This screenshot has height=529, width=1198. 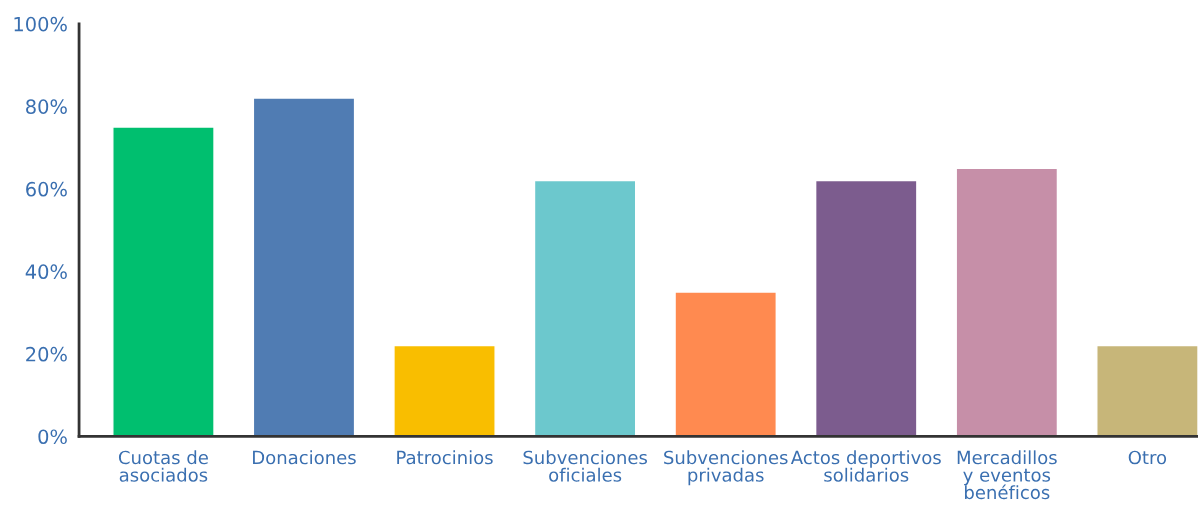 I want to click on x-tick-label: Actos deportivos solidarios, so click(x=865, y=466).